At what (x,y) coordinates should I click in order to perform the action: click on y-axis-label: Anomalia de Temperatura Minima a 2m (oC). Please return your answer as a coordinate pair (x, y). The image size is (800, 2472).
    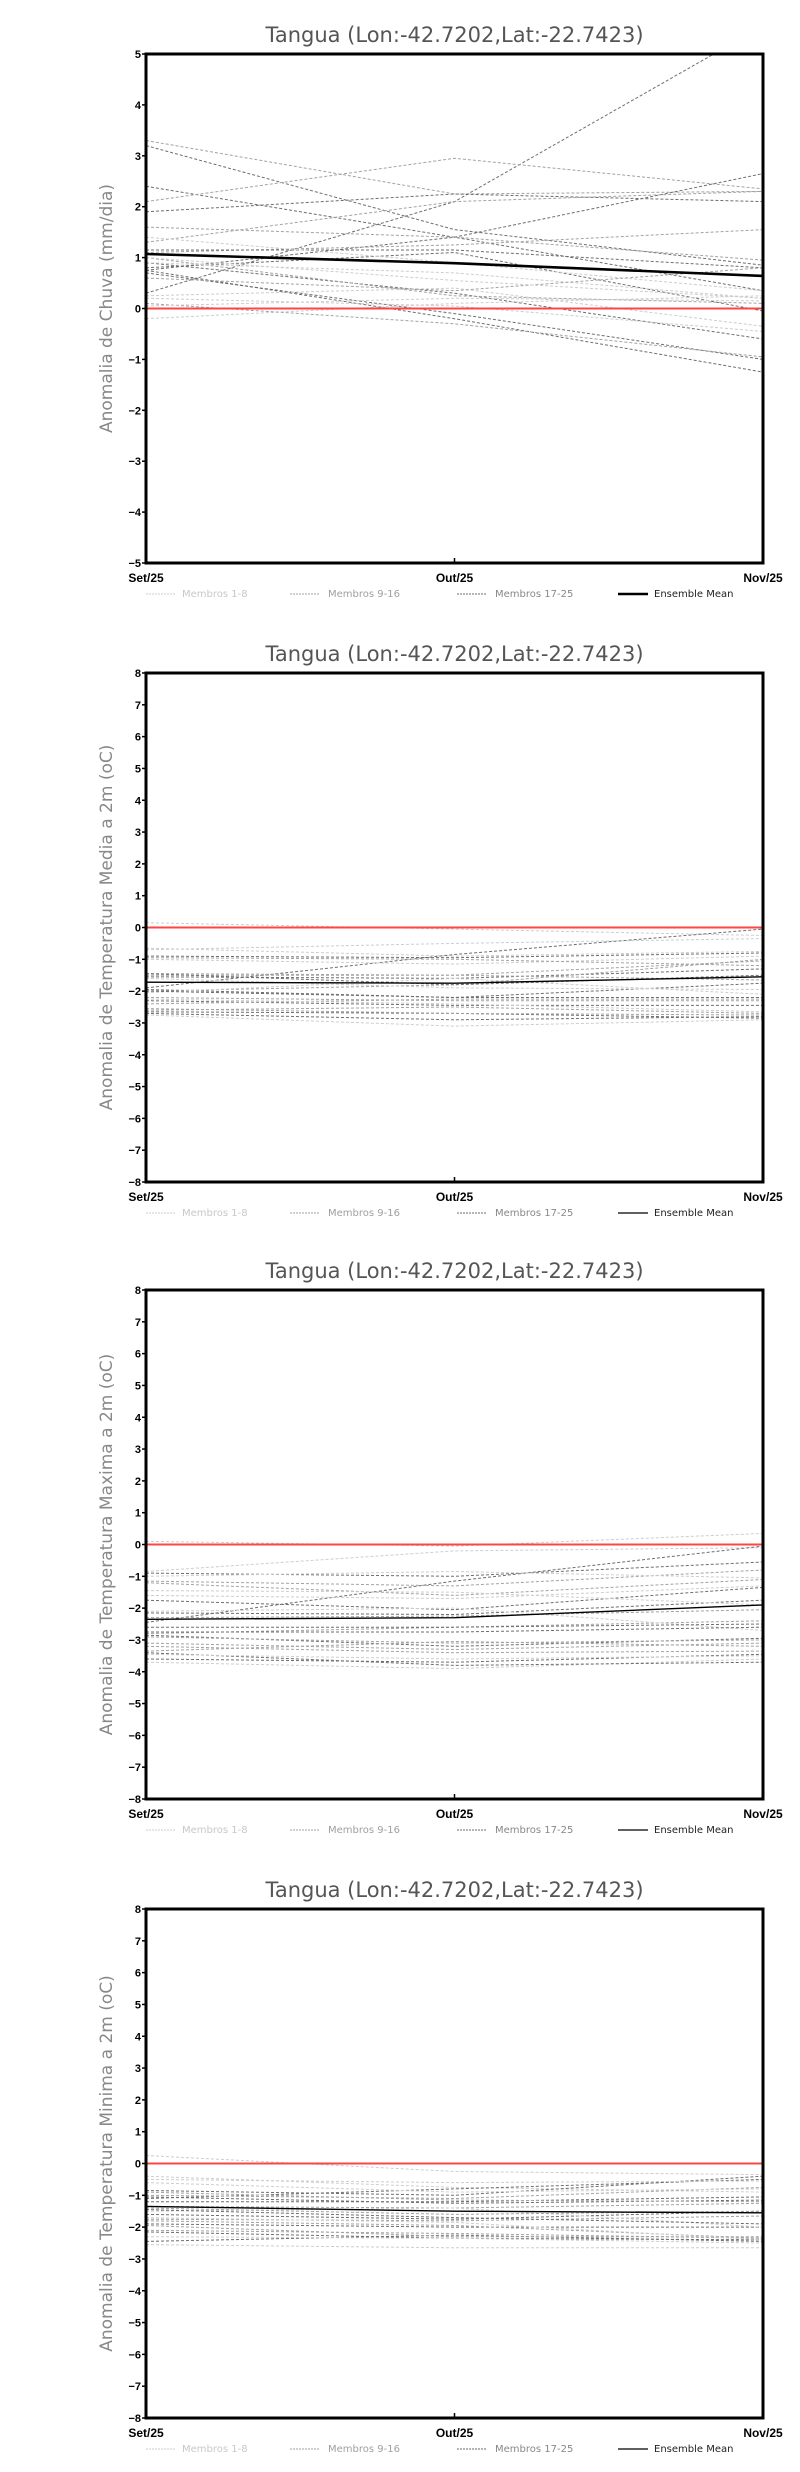
    Looking at the image, I should click on (107, 2163).